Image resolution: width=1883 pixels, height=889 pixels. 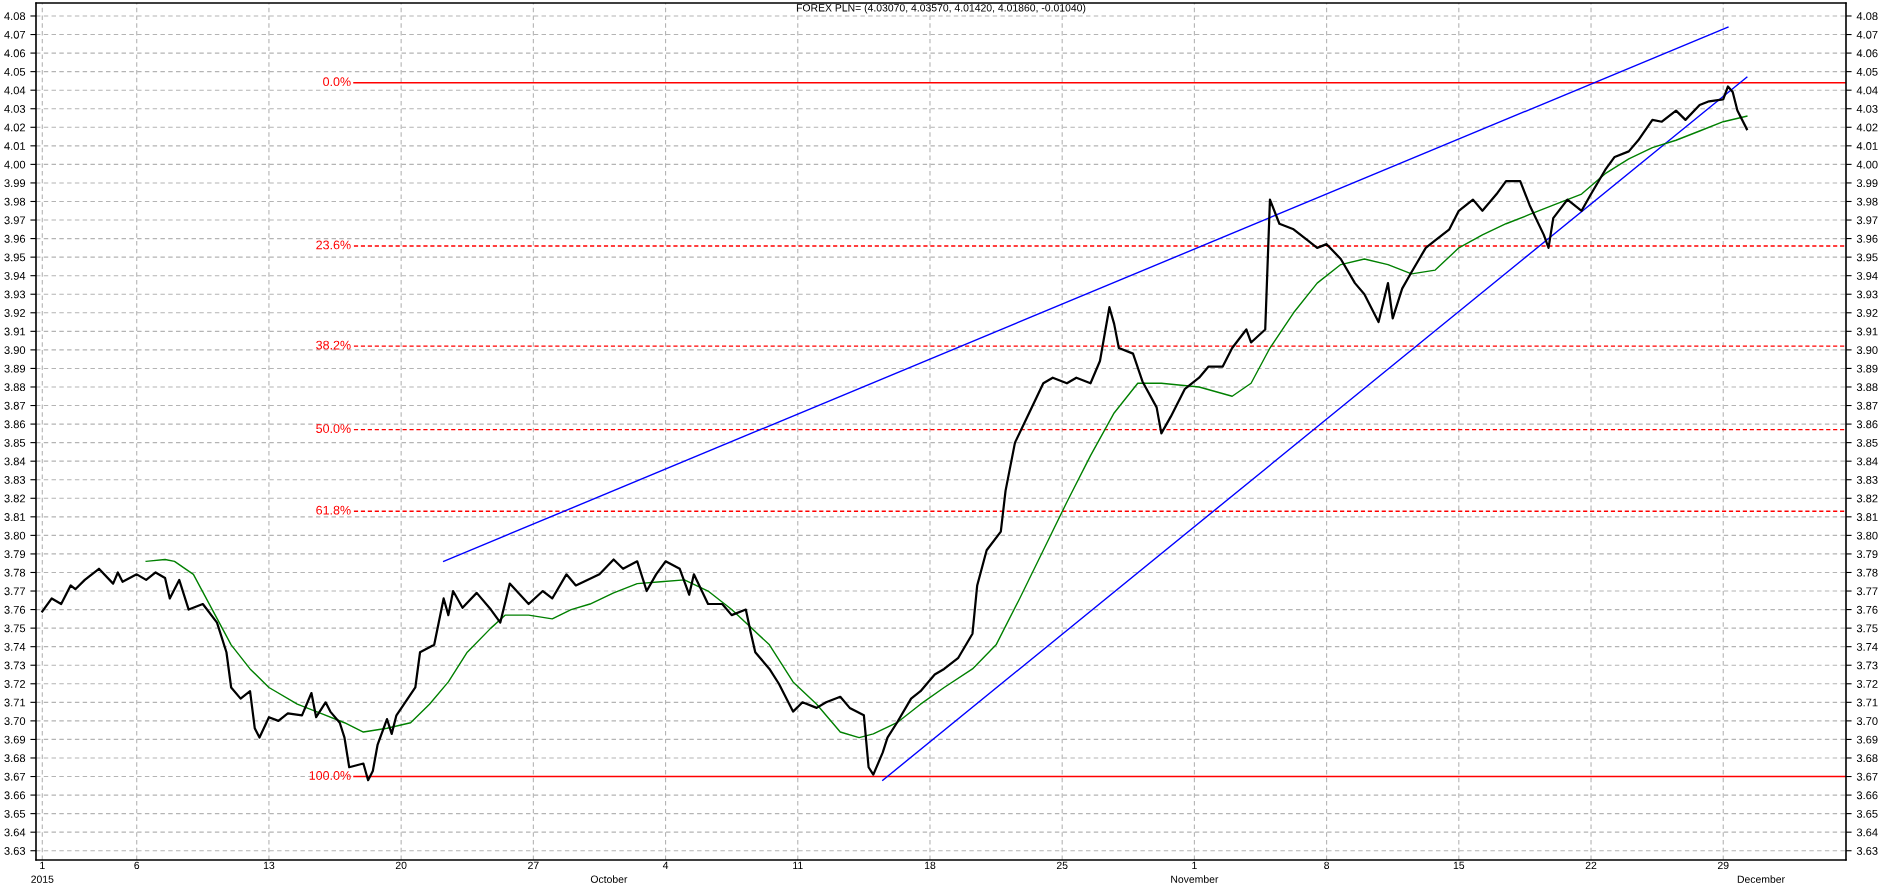 What do you see at coordinates (1867, 665) in the screenshot?
I see `y2-tick-label: 3.73` at bounding box center [1867, 665].